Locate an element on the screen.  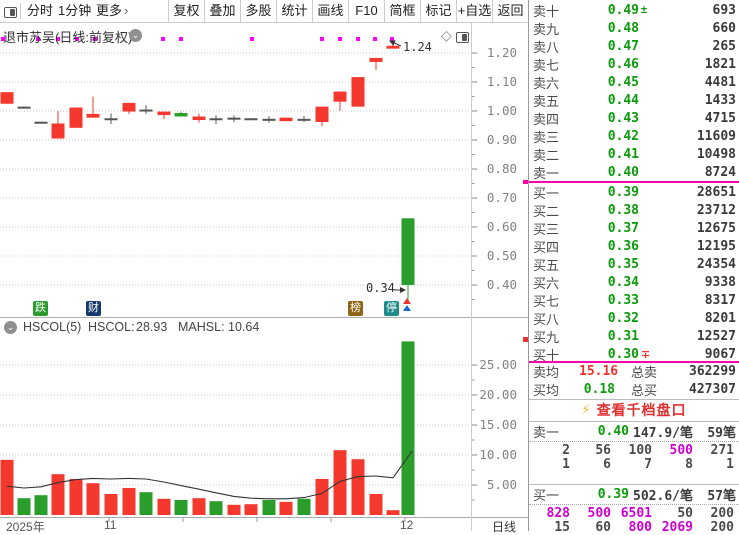
bid-row-9: 买九 0.31 12527 is located at coordinates (634, 337).